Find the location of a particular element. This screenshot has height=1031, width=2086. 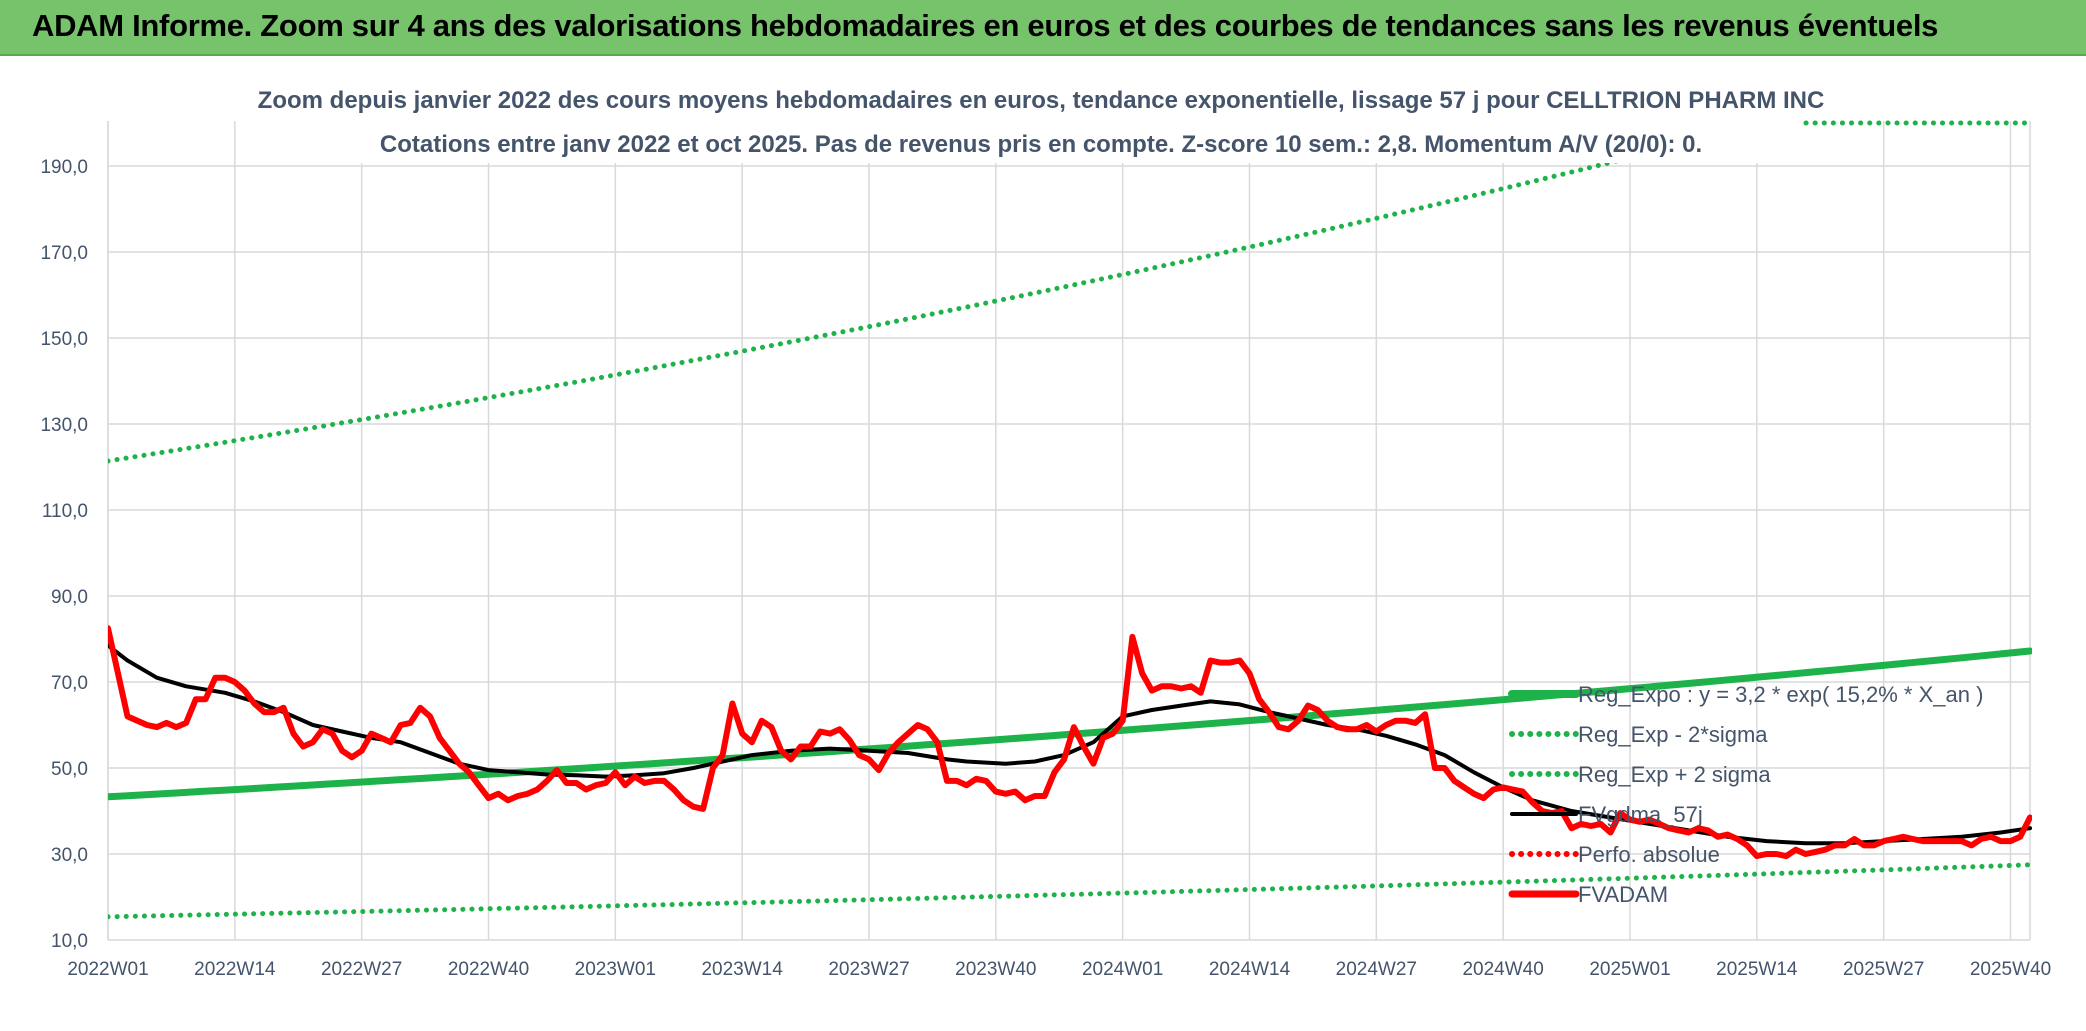

x-tick-label: 2023W01 is located at coordinates (615, 969).